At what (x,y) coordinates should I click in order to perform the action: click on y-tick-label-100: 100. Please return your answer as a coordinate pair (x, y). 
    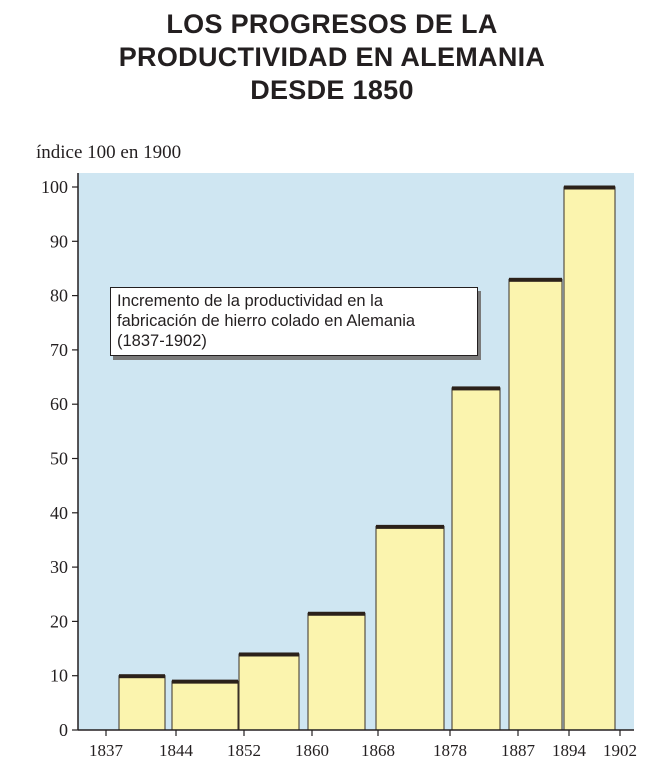
    Looking at the image, I should click on (54, 187).